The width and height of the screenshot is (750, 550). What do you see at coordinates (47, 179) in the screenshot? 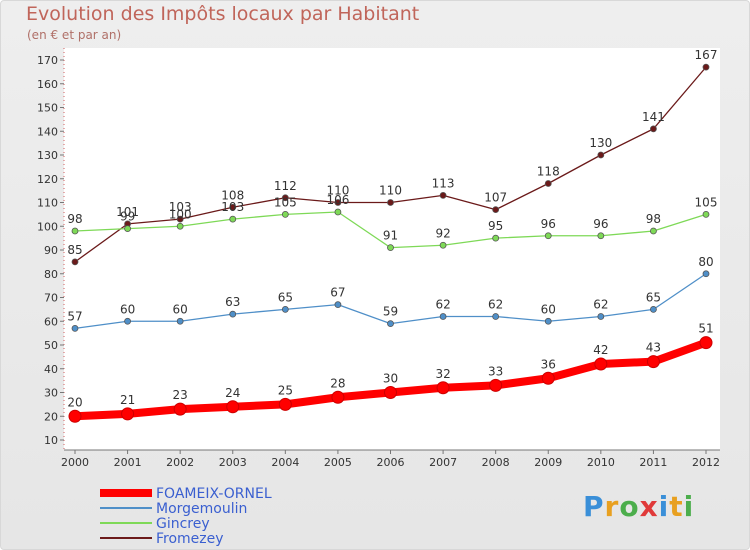
I see `y-tick-label: 120` at bounding box center [47, 179].